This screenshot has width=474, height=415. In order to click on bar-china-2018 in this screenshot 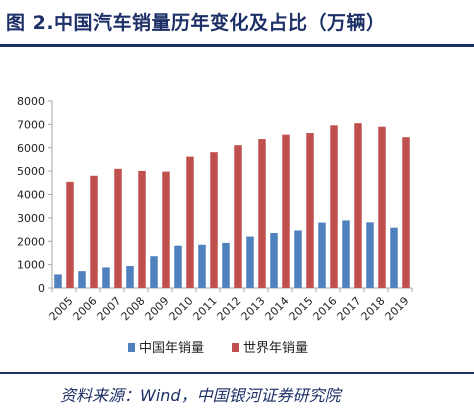, I will do `click(370, 255)`.